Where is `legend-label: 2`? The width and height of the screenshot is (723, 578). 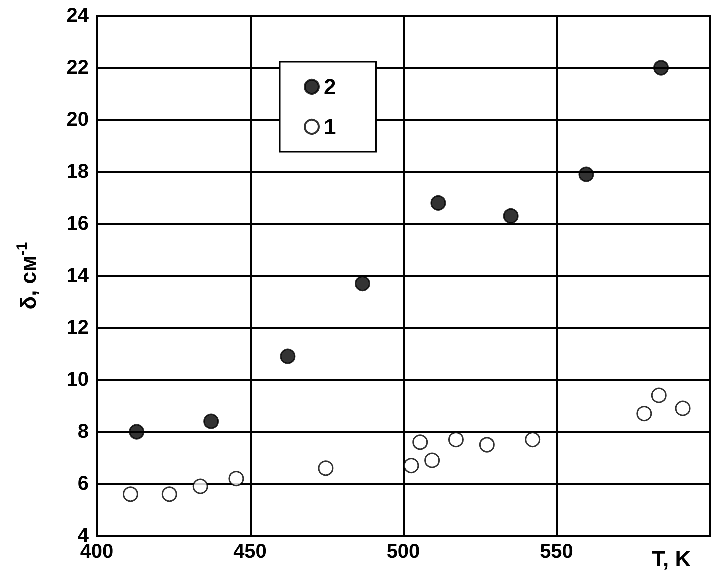
legend-label: 2 is located at coordinates (330, 87).